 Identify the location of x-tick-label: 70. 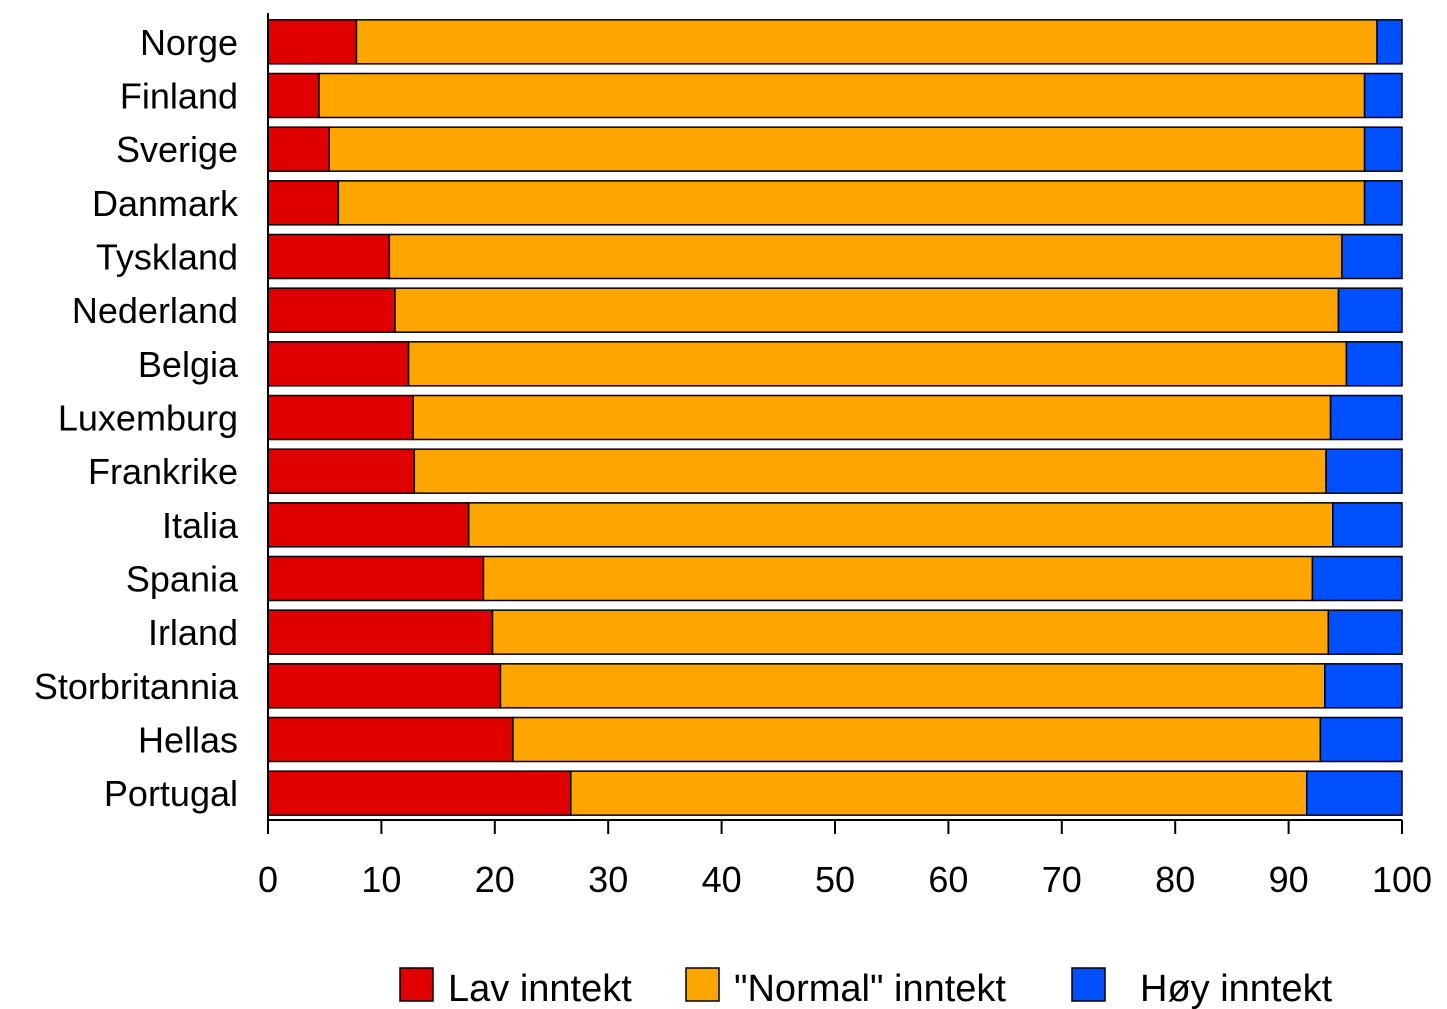
(1062, 879).